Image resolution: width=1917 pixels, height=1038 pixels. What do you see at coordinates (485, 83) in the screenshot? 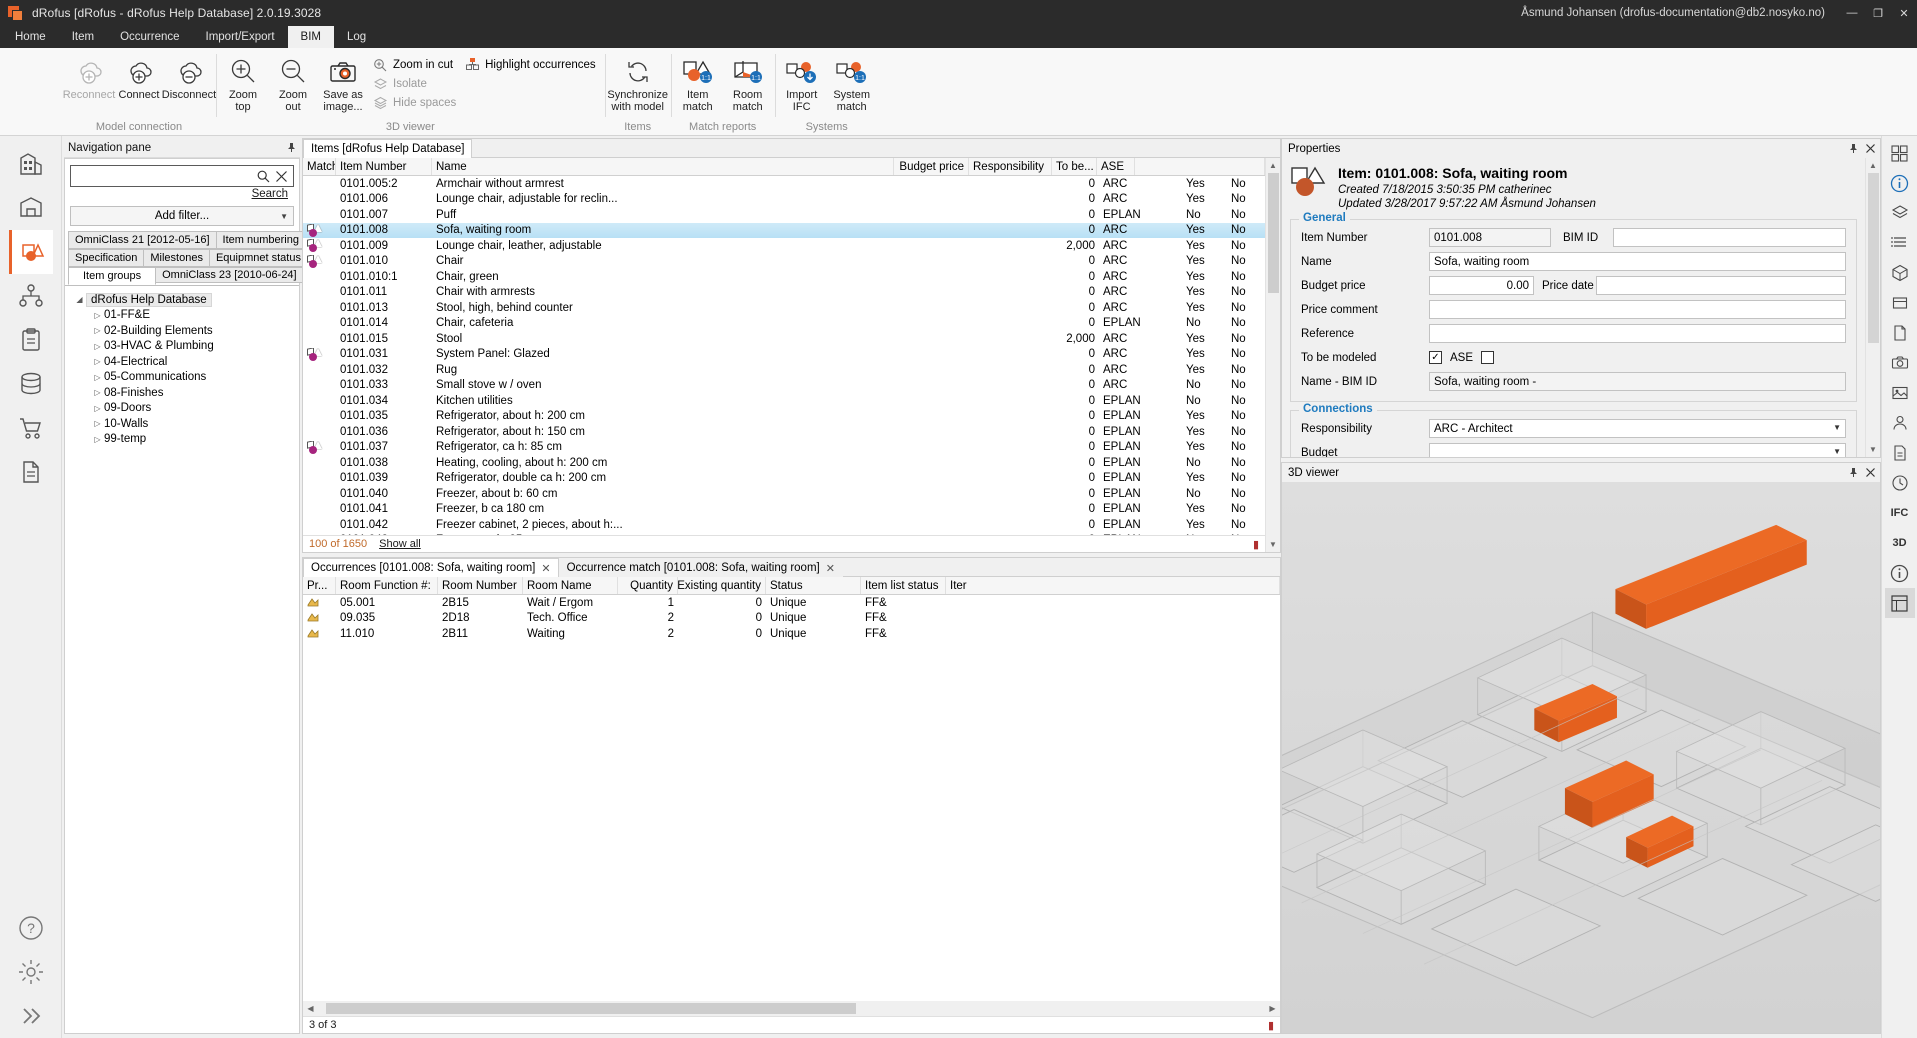
I see `isolate-button: Isolate` at bounding box center [485, 83].